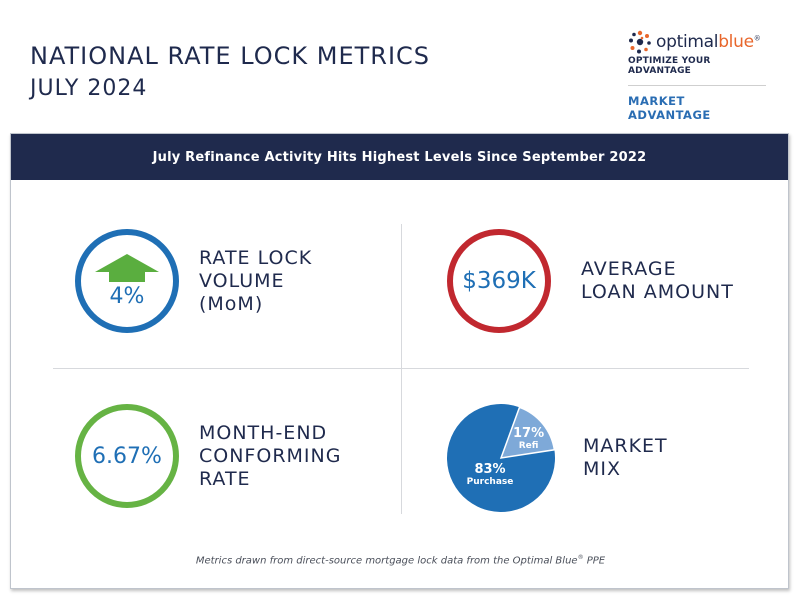 This screenshot has width=800, height=600. I want to click on metric-conforming-rate: 6.67% MONTH-END CONFORMING RATE, so click(208, 456).